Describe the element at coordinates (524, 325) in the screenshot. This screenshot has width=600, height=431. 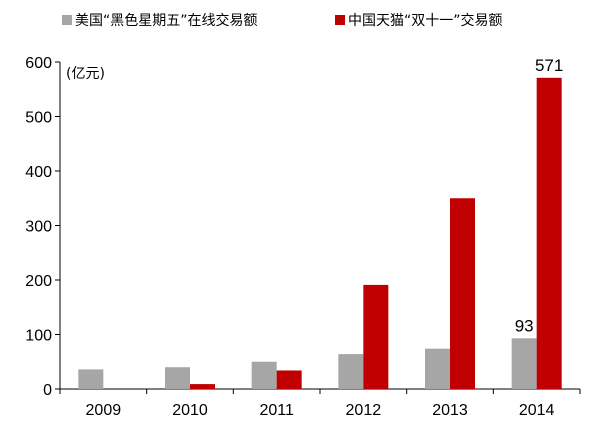
I see `data-label-series1-2014: 93` at that location.